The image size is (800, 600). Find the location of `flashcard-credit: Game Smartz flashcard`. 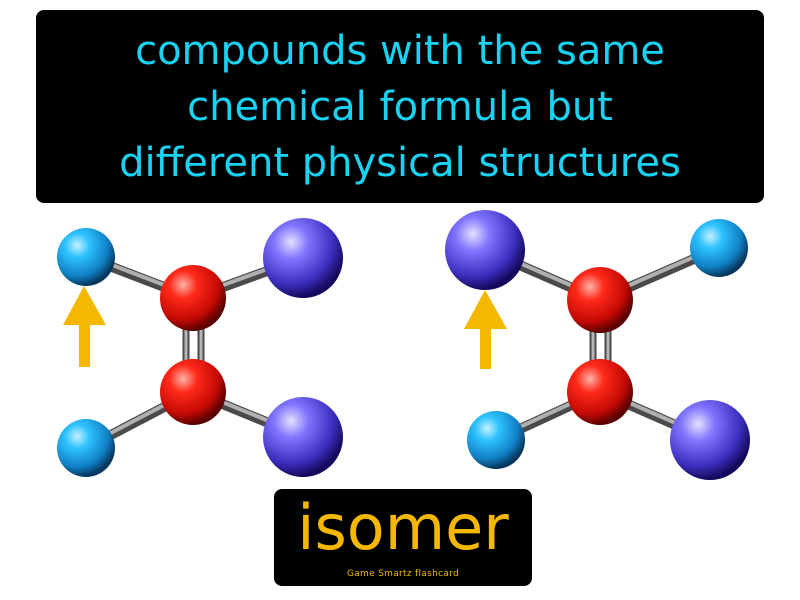

flashcard-credit: Game Smartz flashcard is located at coordinates (403, 574).